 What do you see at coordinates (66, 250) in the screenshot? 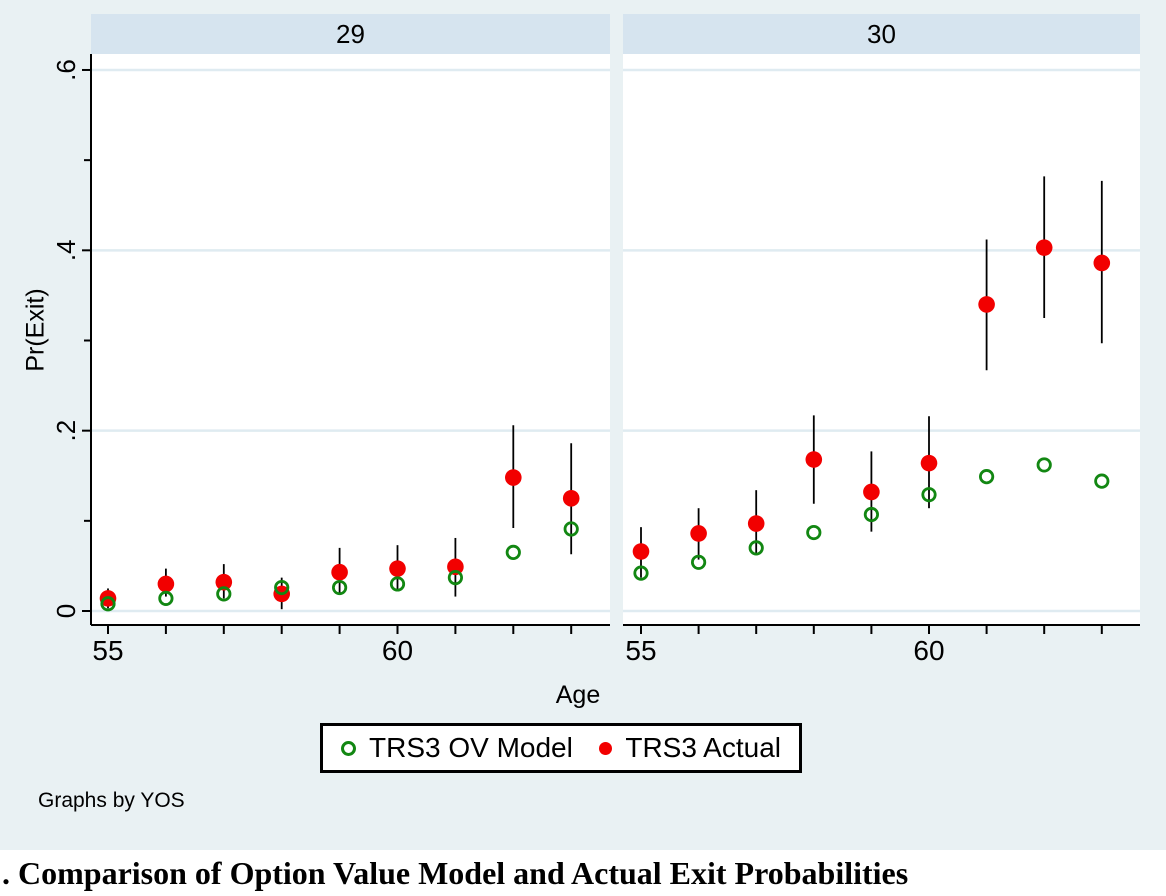
I see `y-tick-label: .4` at bounding box center [66, 250].